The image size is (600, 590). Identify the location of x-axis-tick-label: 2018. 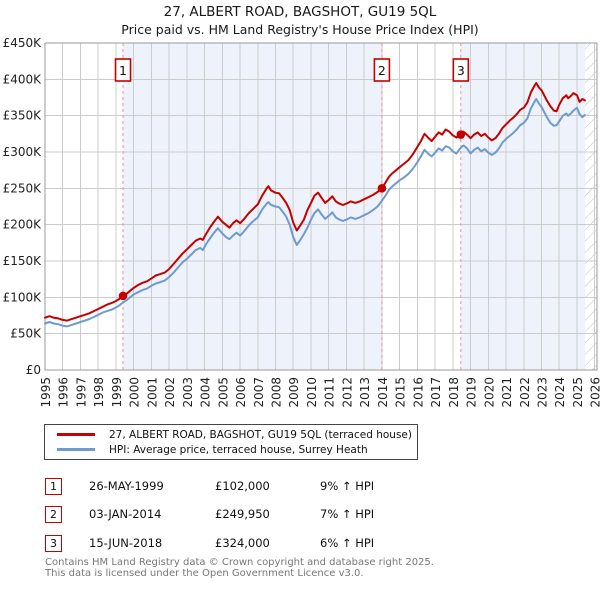
(454, 392).